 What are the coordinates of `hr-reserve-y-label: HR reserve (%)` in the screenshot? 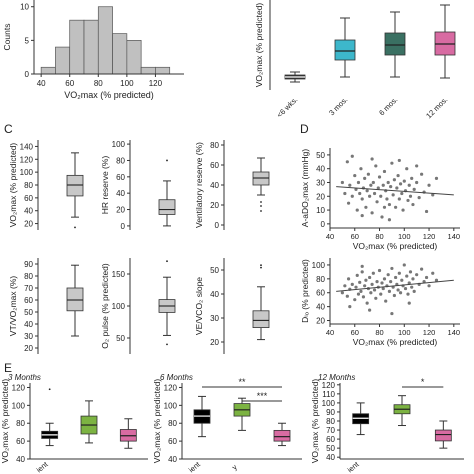 It's located at (105, 185).